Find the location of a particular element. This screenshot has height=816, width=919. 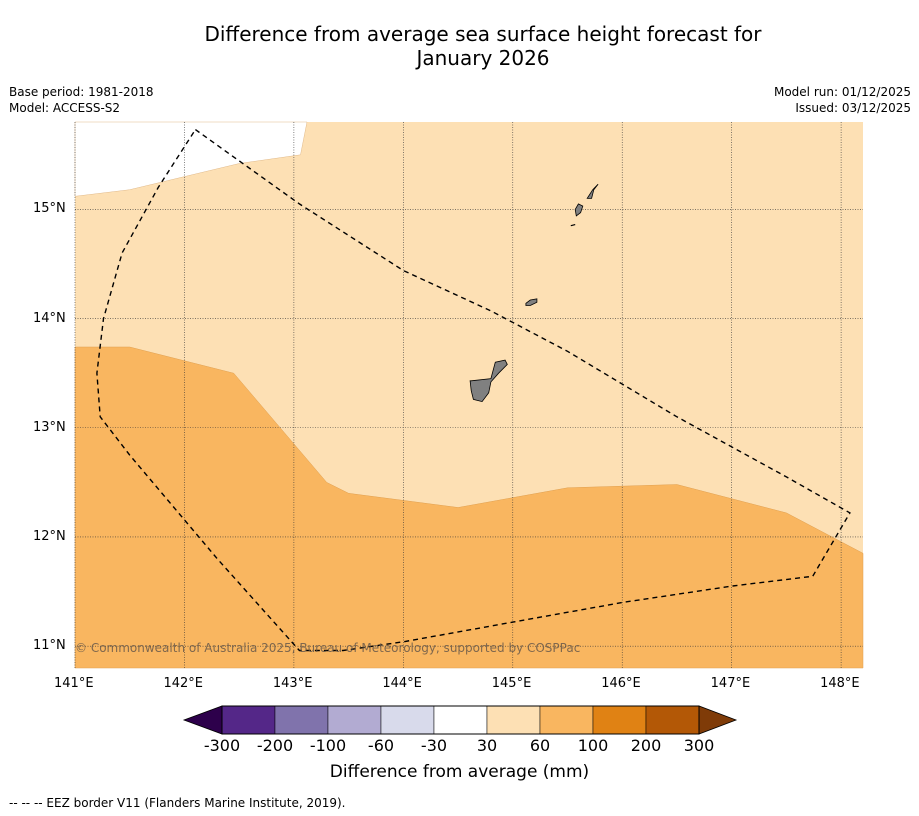

colorbar-tick-label: 60 is located at coordinates (540, 745).